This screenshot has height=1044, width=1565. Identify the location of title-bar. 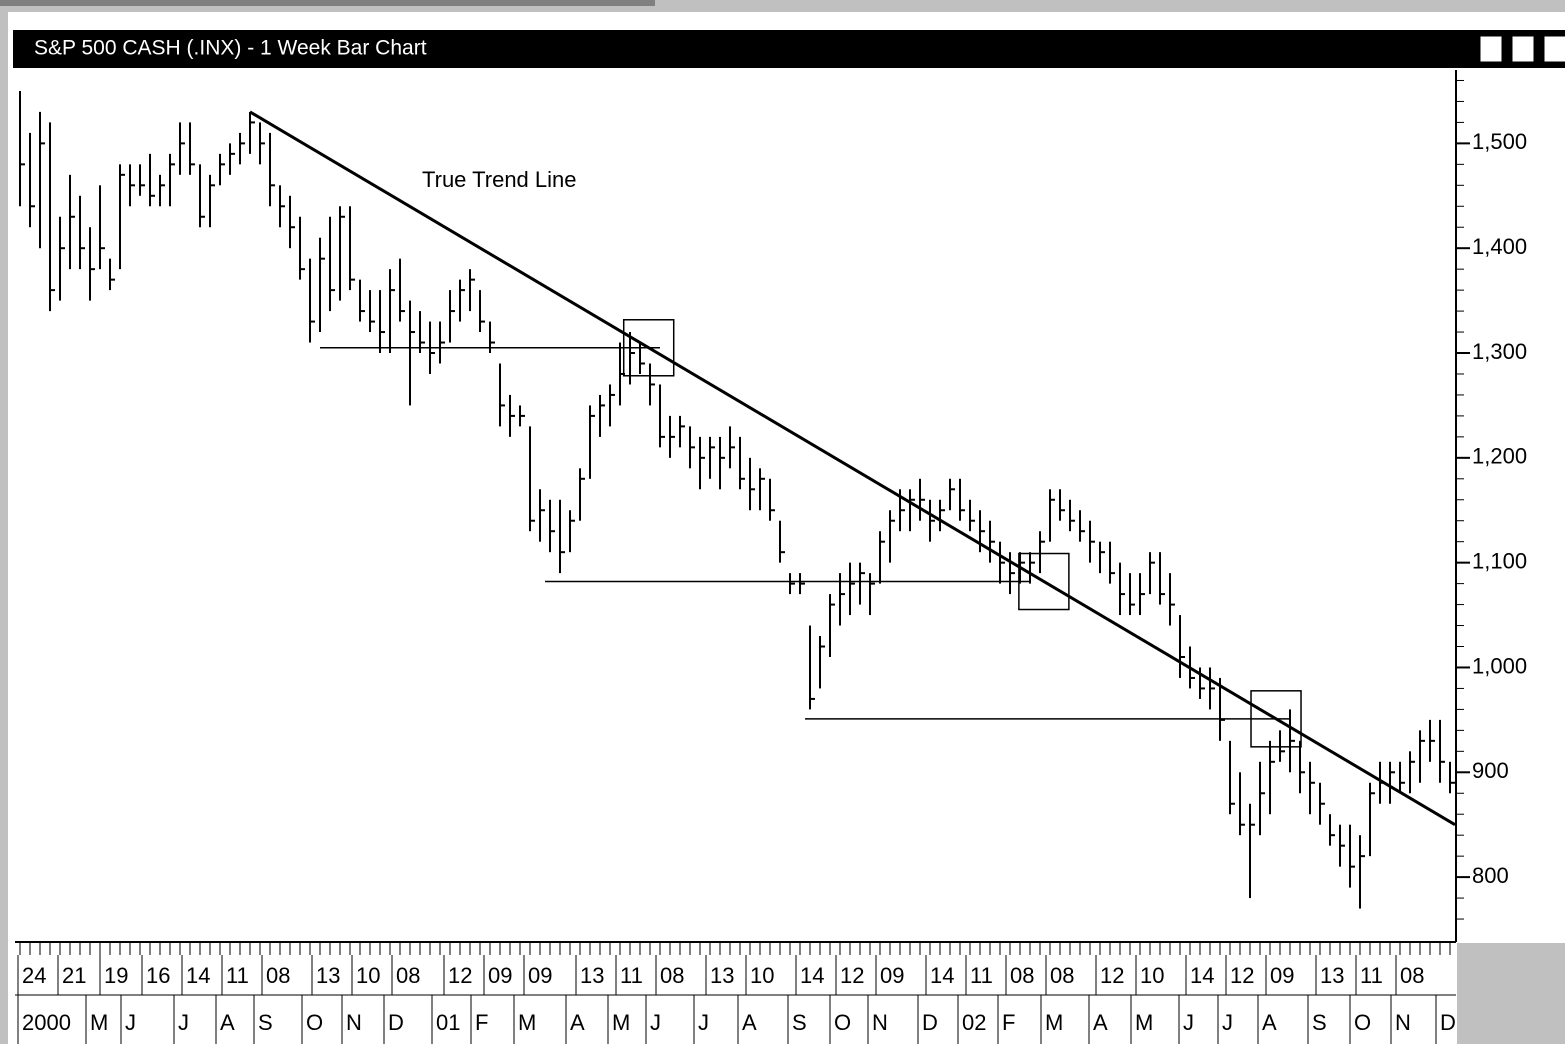
(789, 49).